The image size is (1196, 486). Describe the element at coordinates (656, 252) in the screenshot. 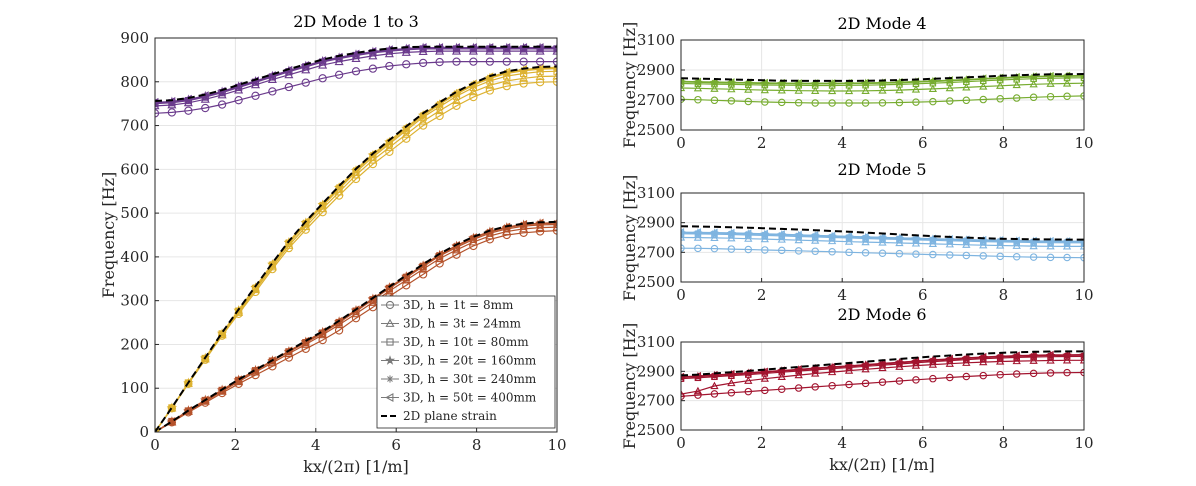

I see `y-tick-label: 2700` at that location.